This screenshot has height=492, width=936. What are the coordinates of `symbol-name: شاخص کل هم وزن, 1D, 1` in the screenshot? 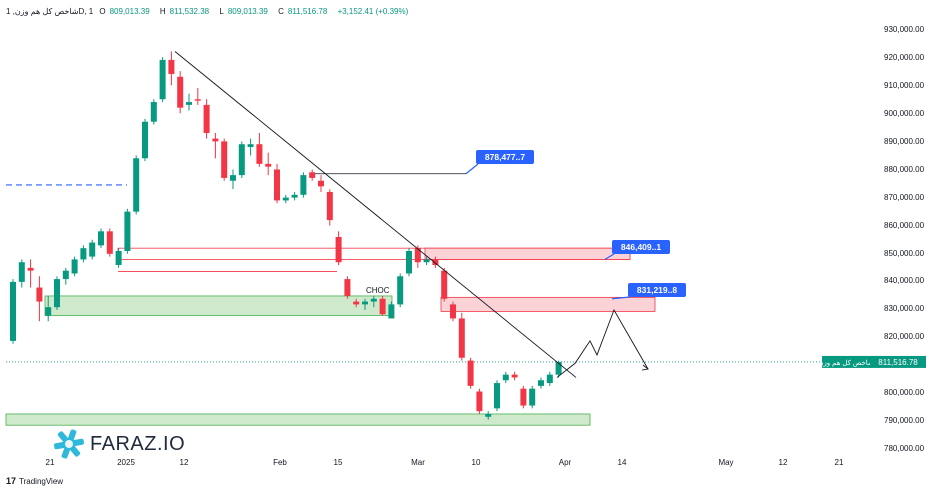 It's located at (50, 11).